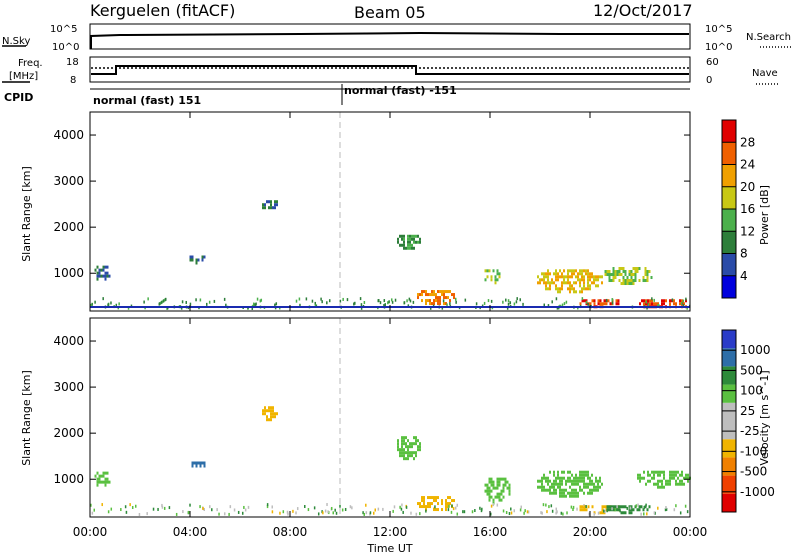  Describe the element at coordinates (390, 255) in the screenshot. I see `power-echo-layer` at that location.